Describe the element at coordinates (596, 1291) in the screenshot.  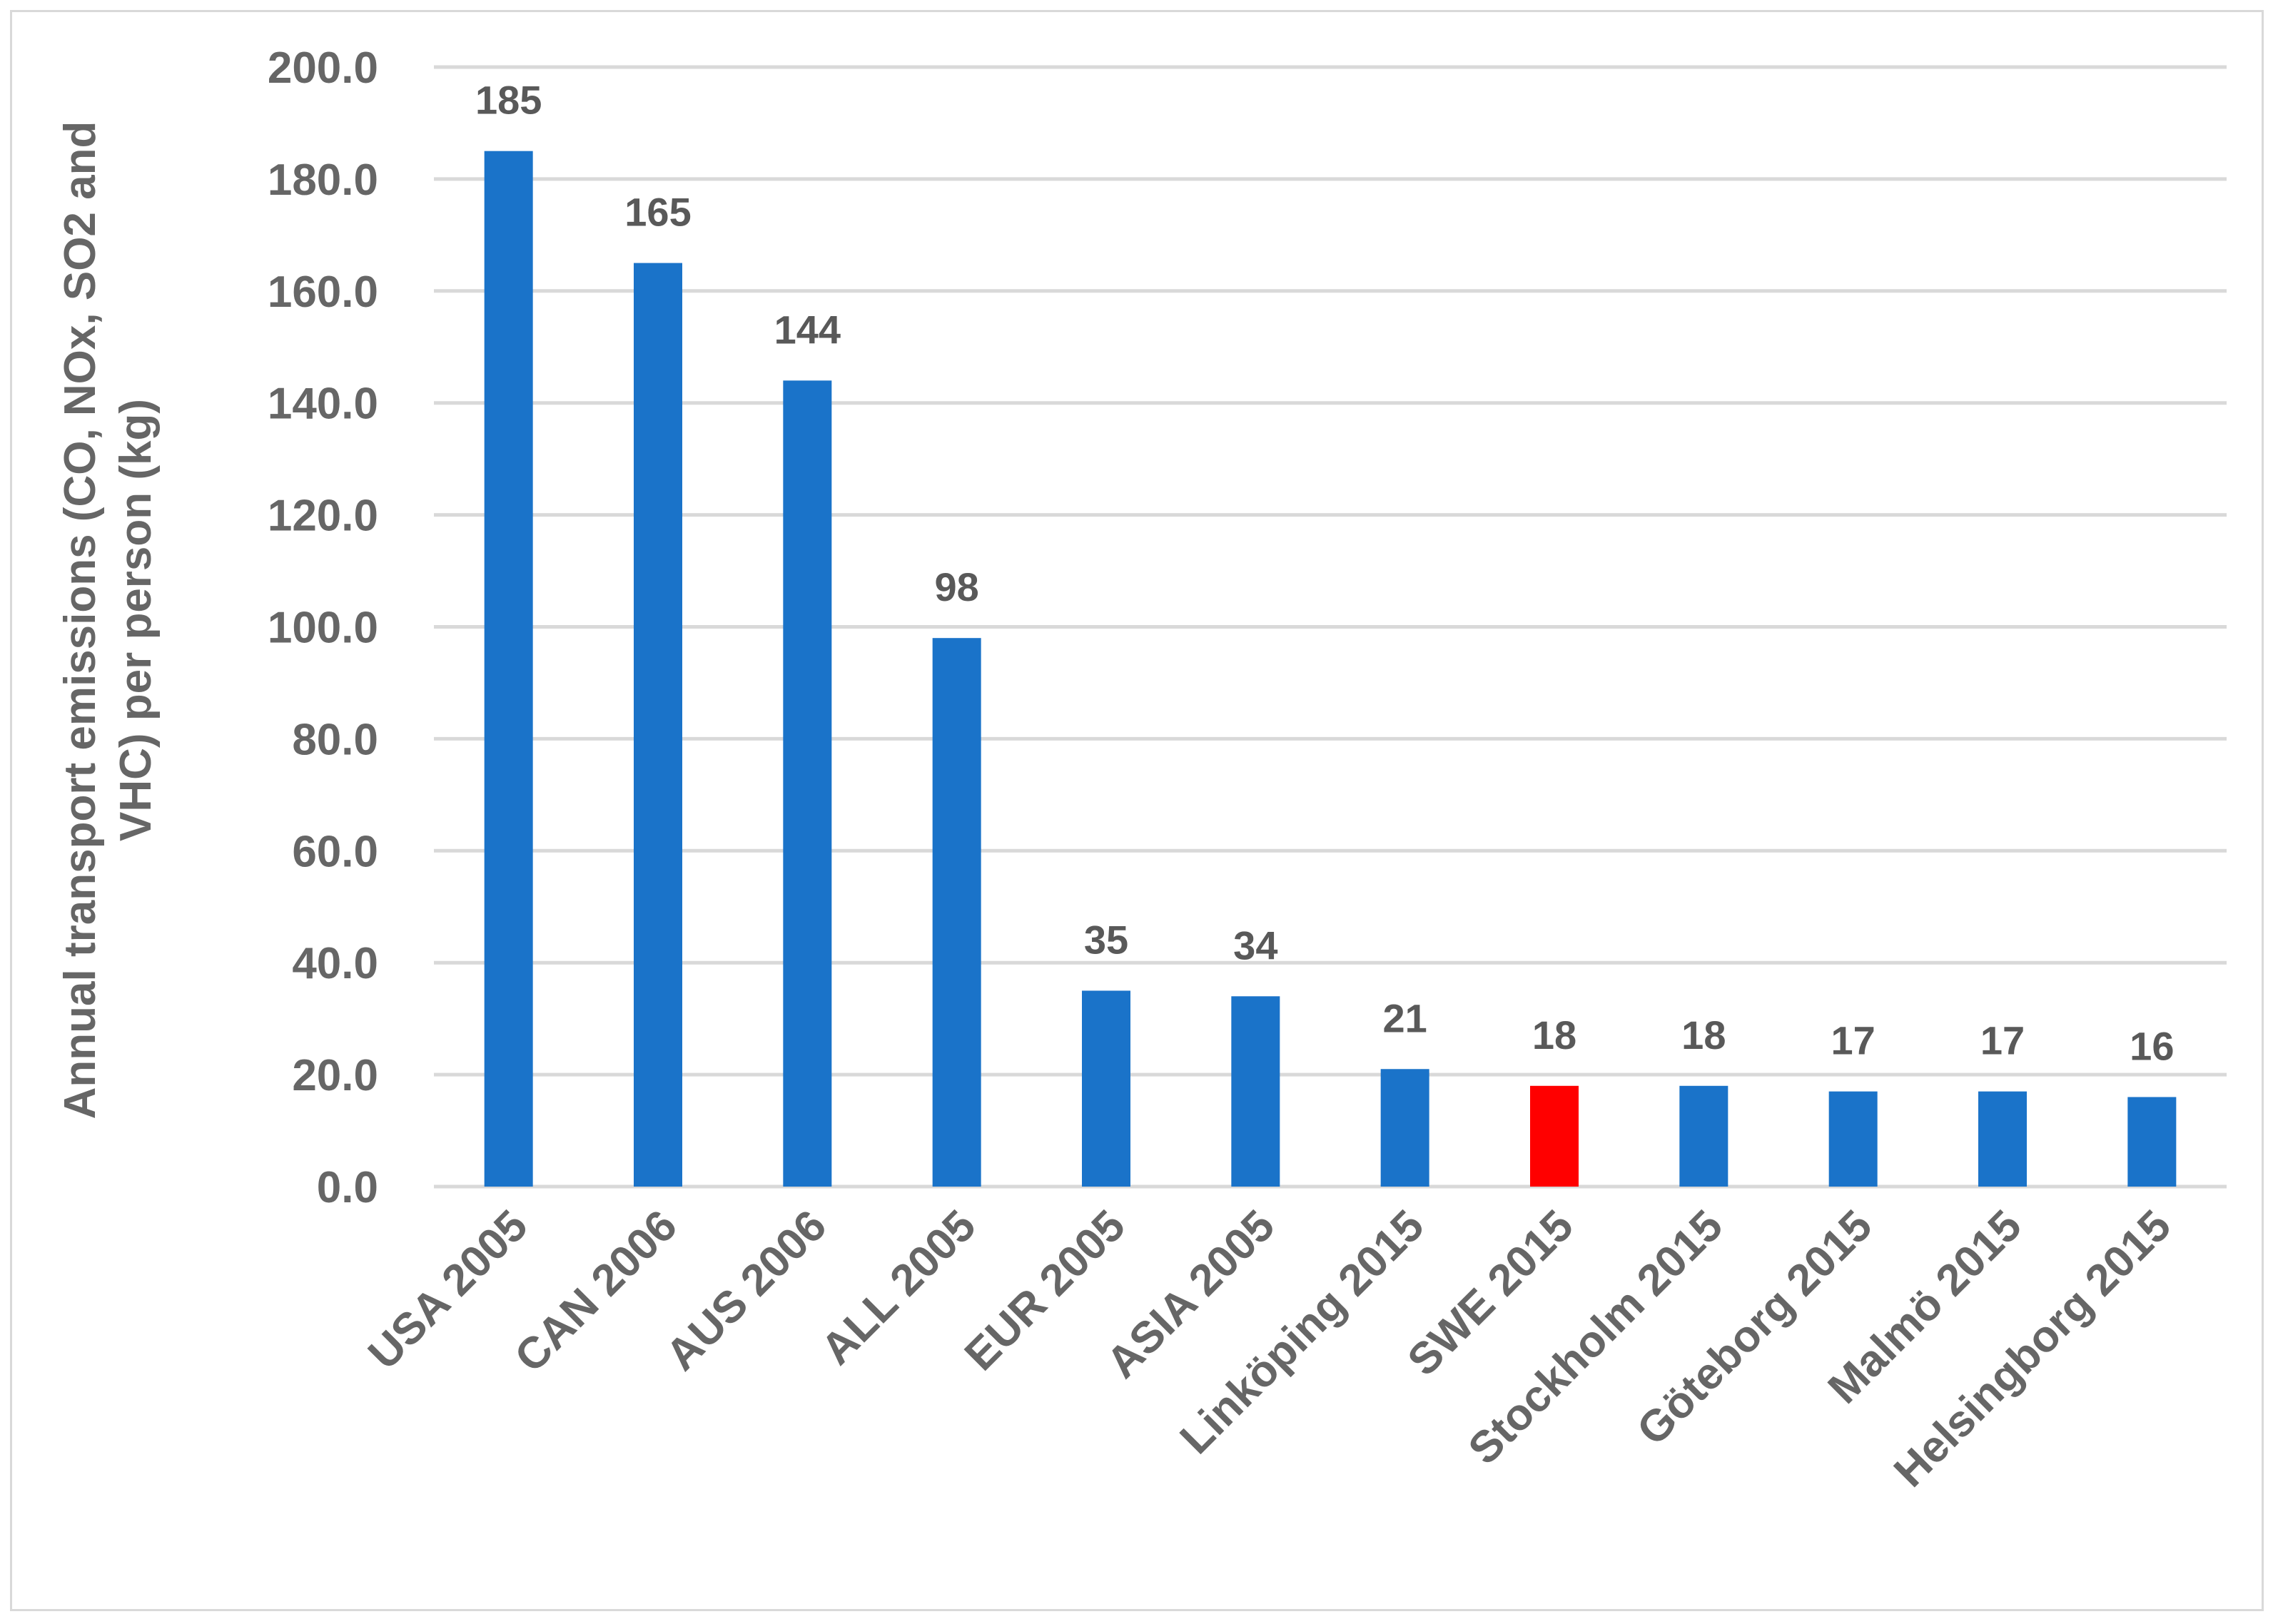
I see `x-tick-label: CAN 2006` at that location.